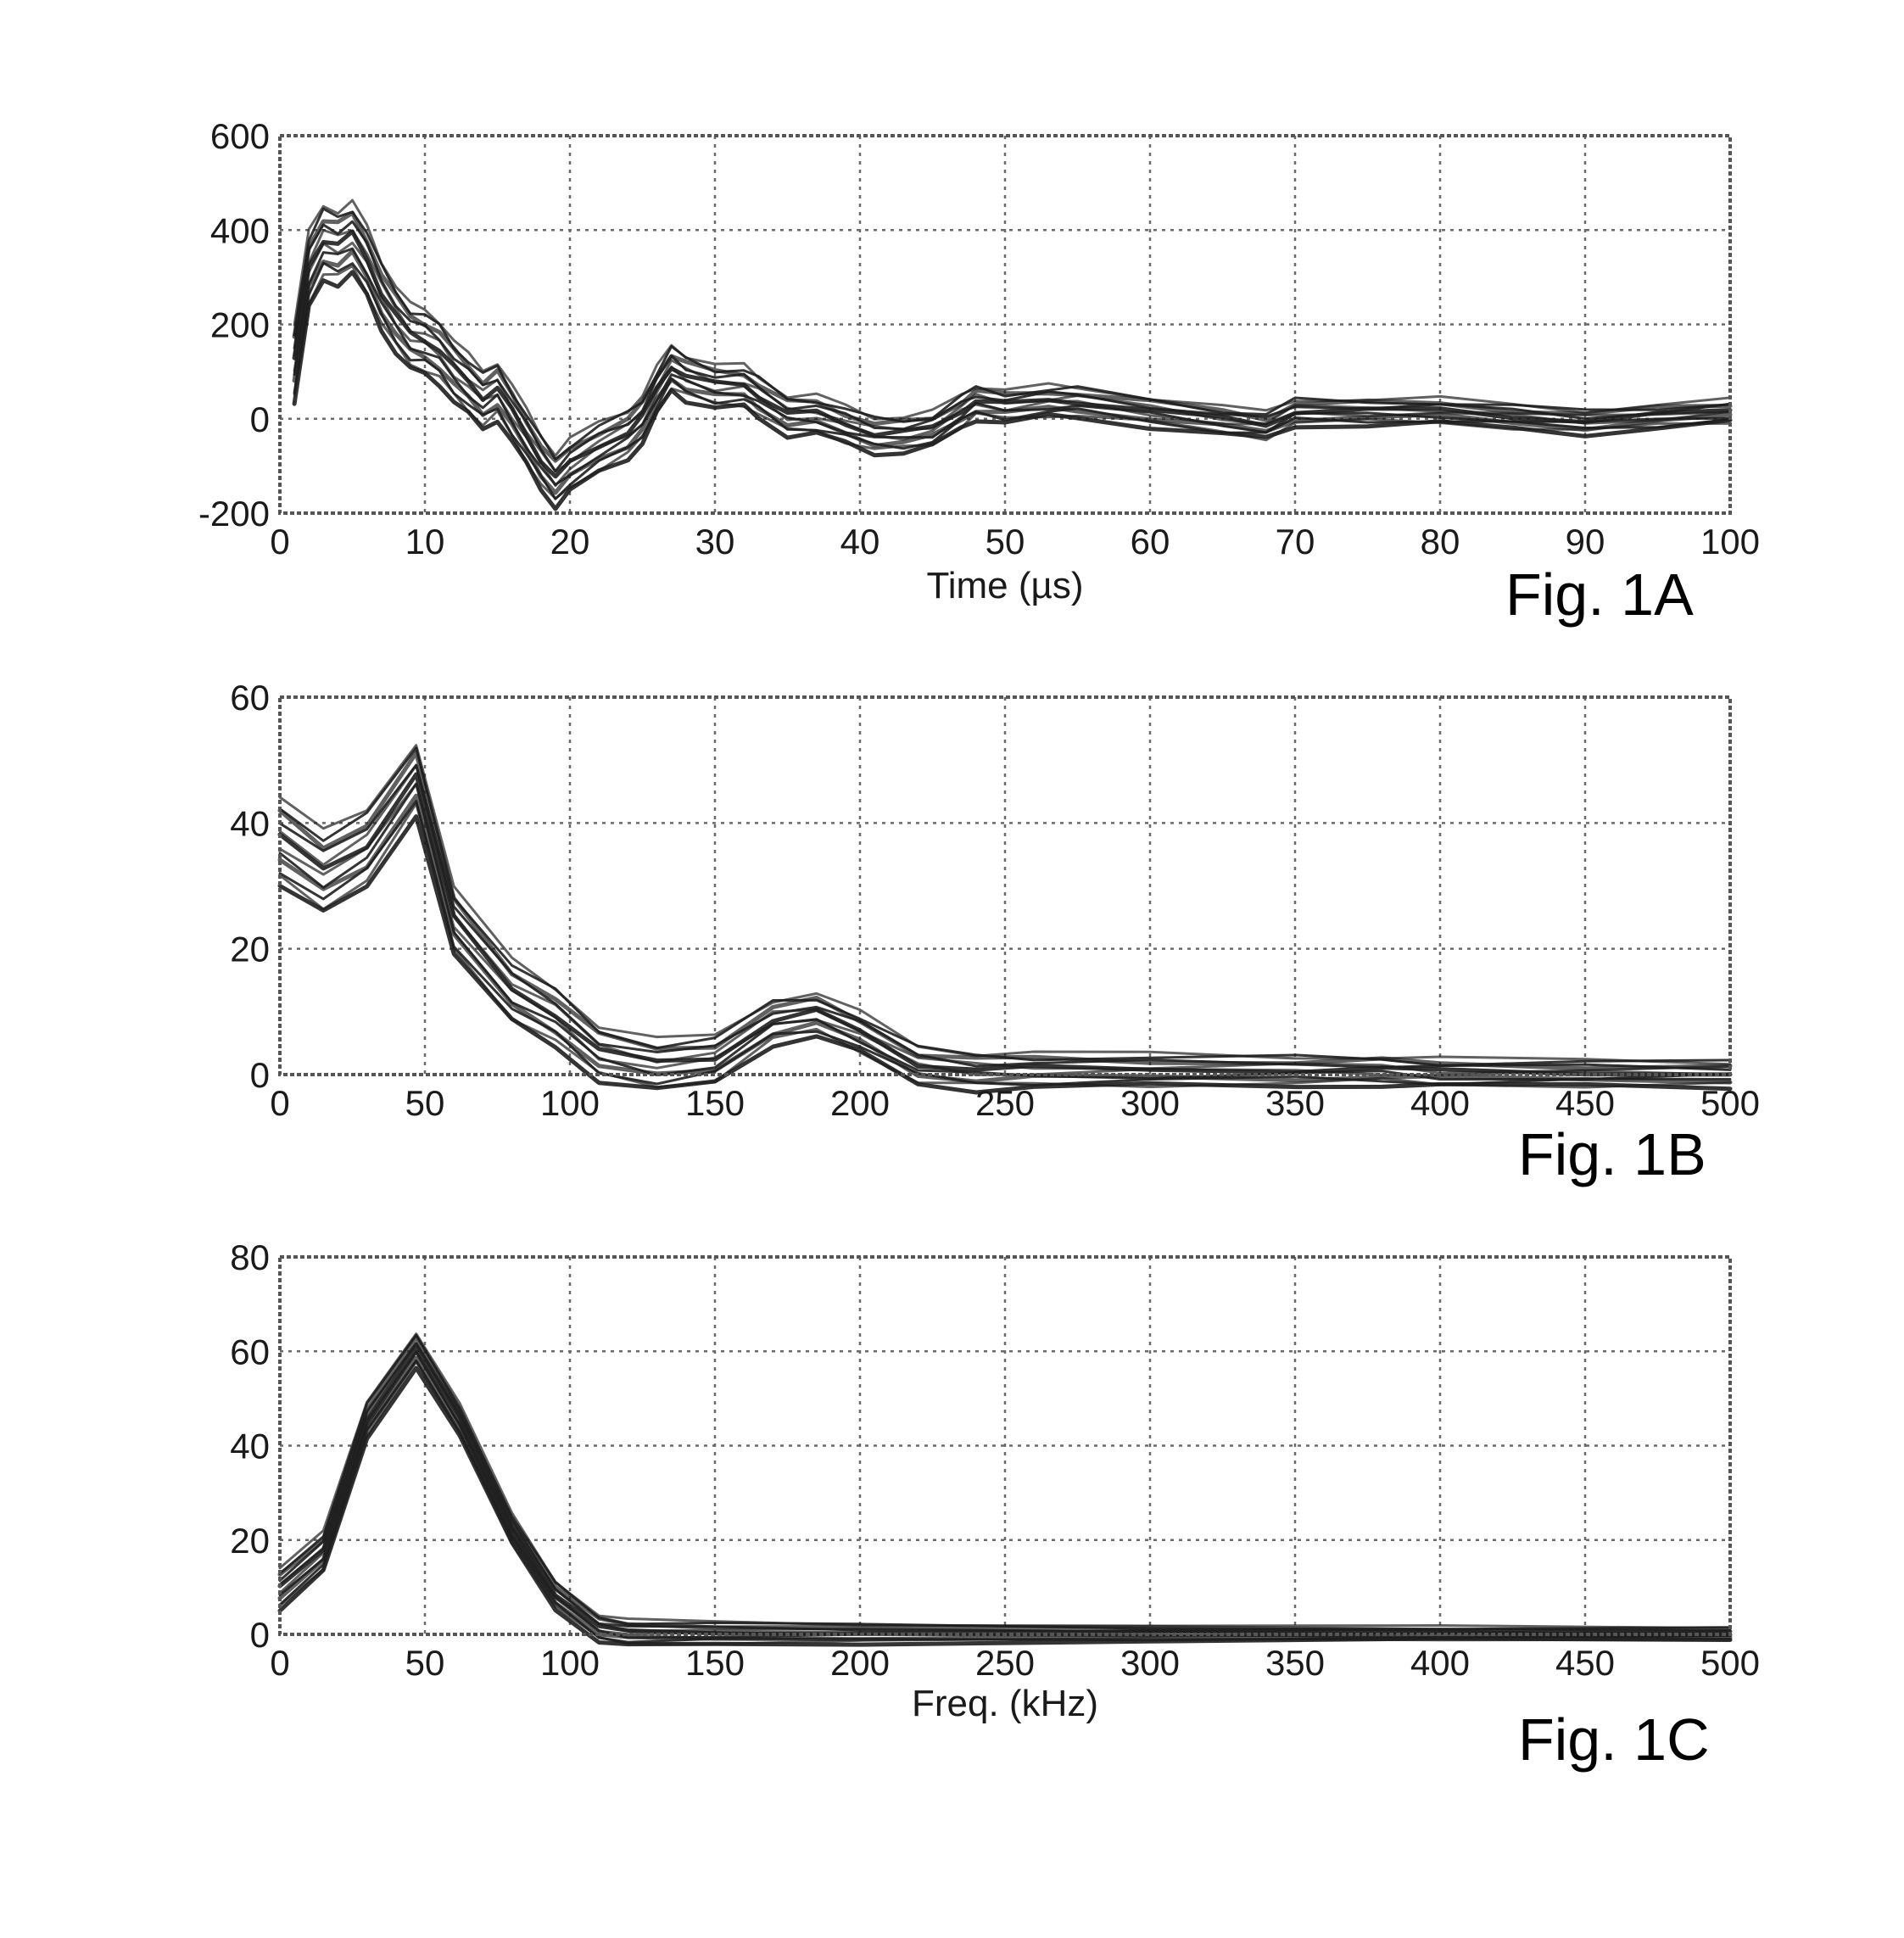 The height and width of the screenshot is (1938, 1904). I want to click on figure-label: Fig. 1C, so click(1614, 1739).